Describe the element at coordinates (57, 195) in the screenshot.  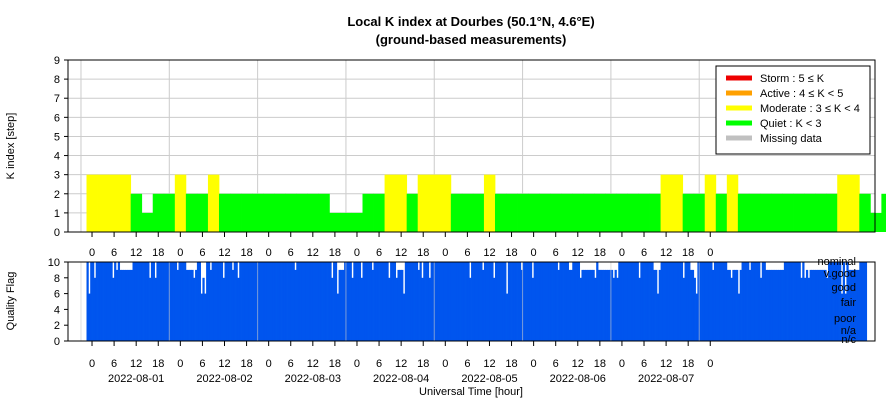
I see `top-y-tick-label: 2` at that location.